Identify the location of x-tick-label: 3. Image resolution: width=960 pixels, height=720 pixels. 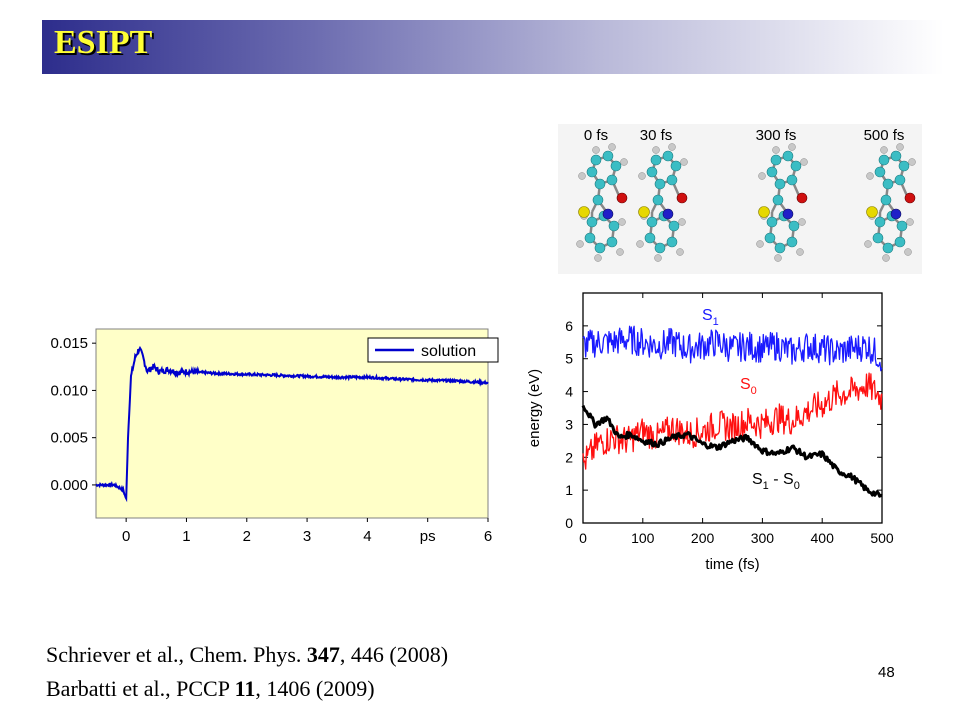
(307, 536).